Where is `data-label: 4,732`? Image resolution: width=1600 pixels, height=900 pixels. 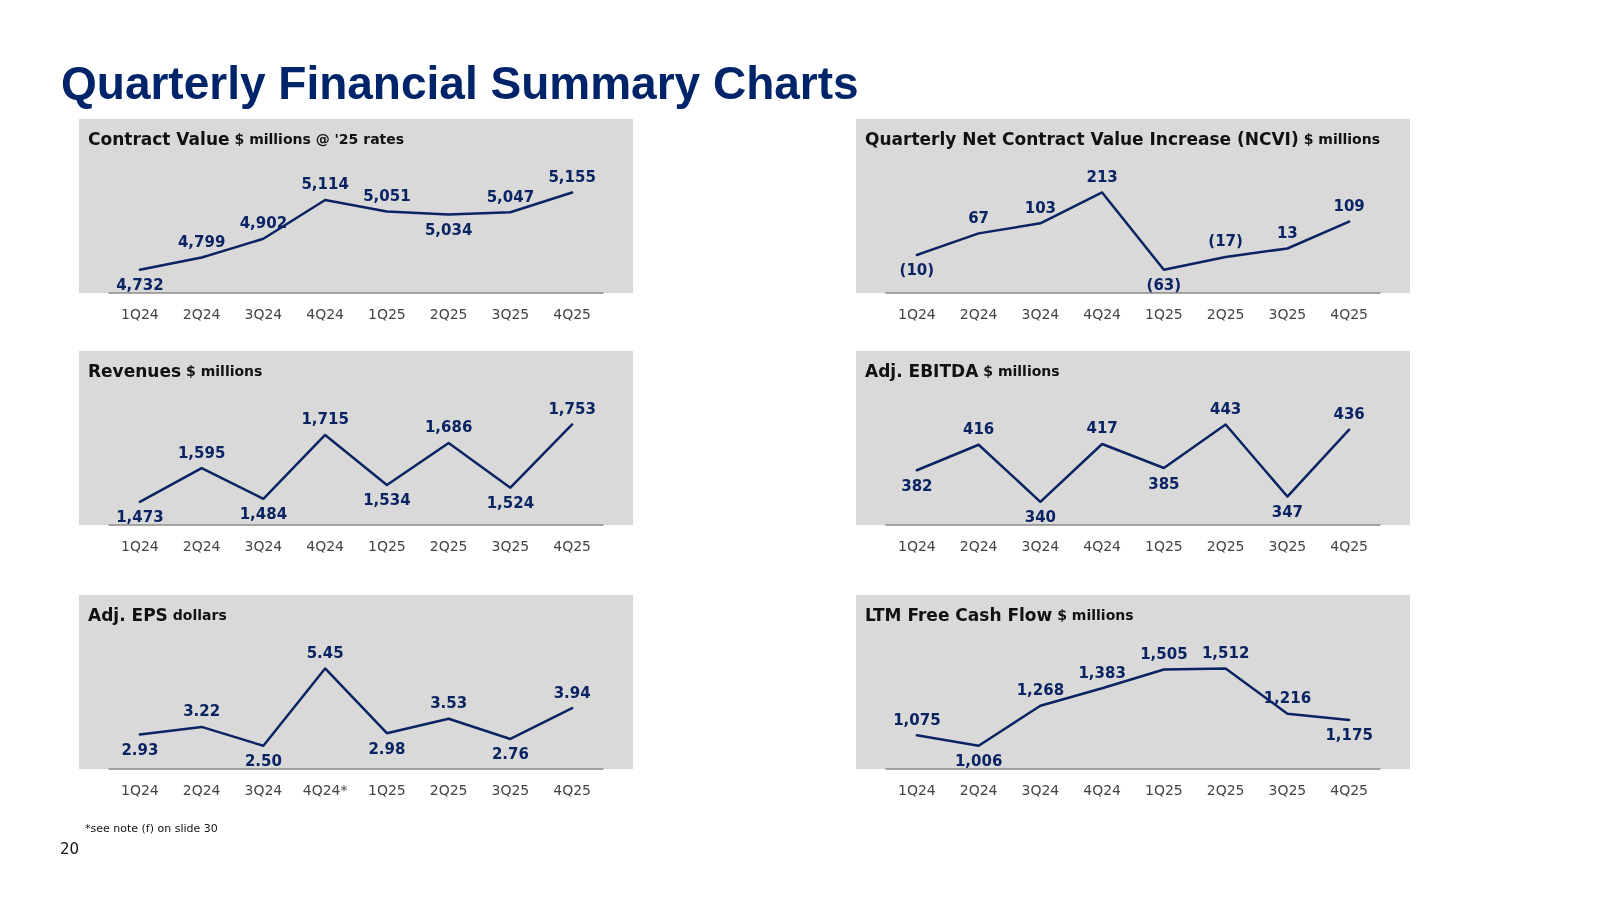 data-label: 4,732 is located at coordinates (140, 285).